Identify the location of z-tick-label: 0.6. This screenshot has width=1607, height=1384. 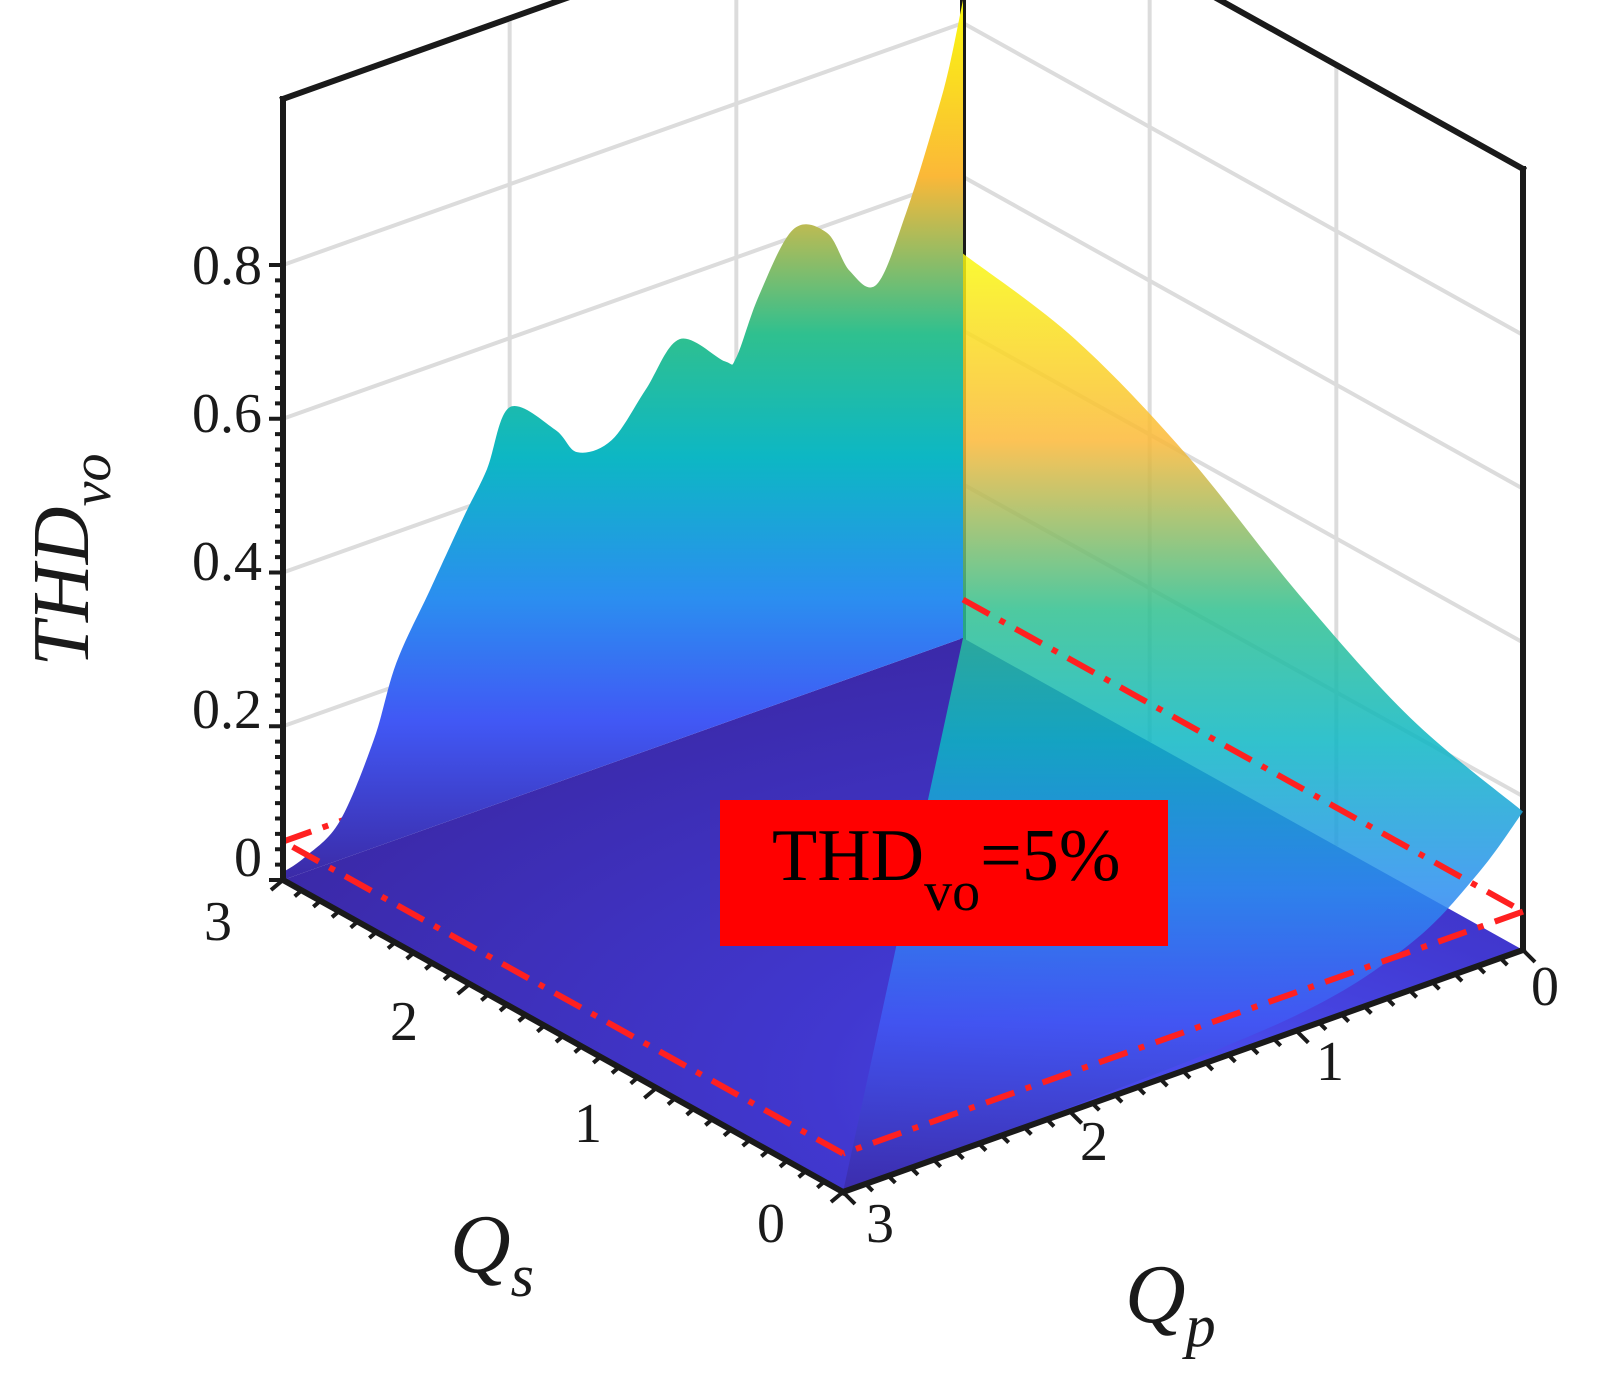
(227, 414).